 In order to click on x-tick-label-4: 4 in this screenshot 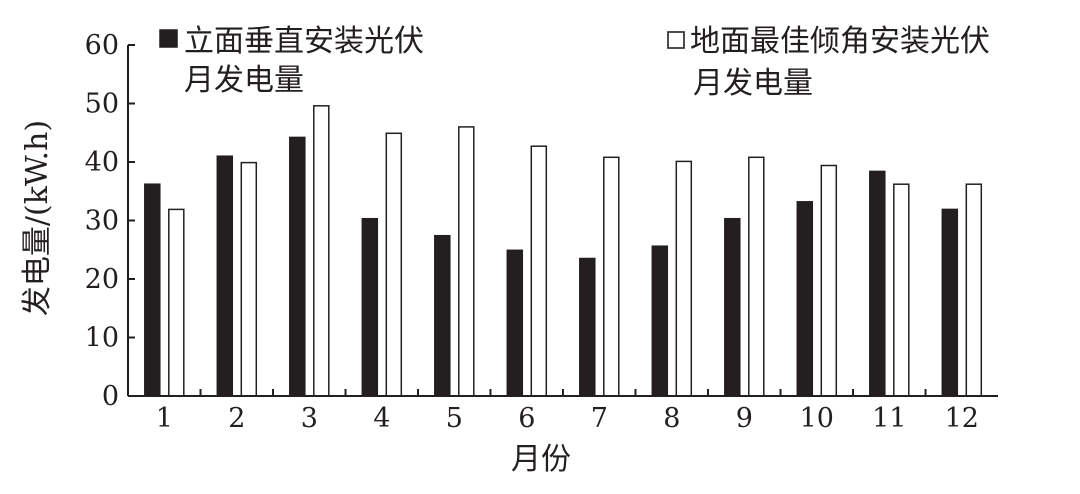, I will do `click(381, 418)`.